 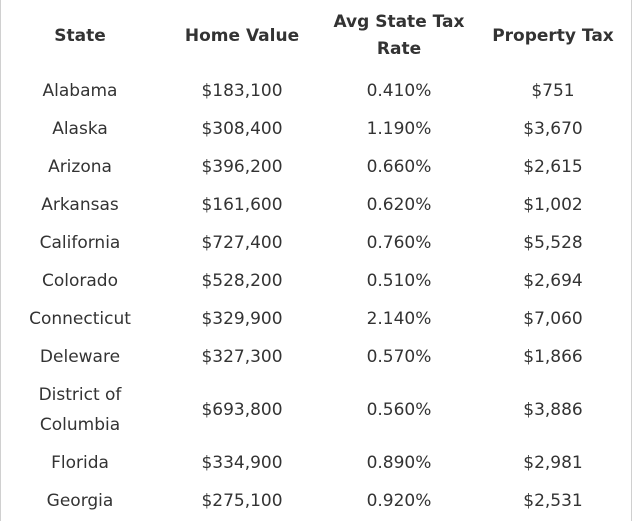 I want to click on cell-state-line: Georgia, so click(x=80, y=501).